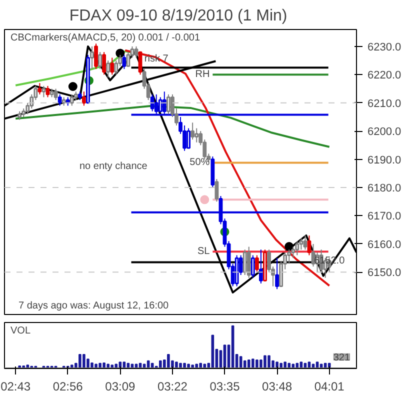  What do you see at coordinates (385, 160) in the screenshot?
I see `y-tick-label: 6190.0` at bounding box center [385, 160].